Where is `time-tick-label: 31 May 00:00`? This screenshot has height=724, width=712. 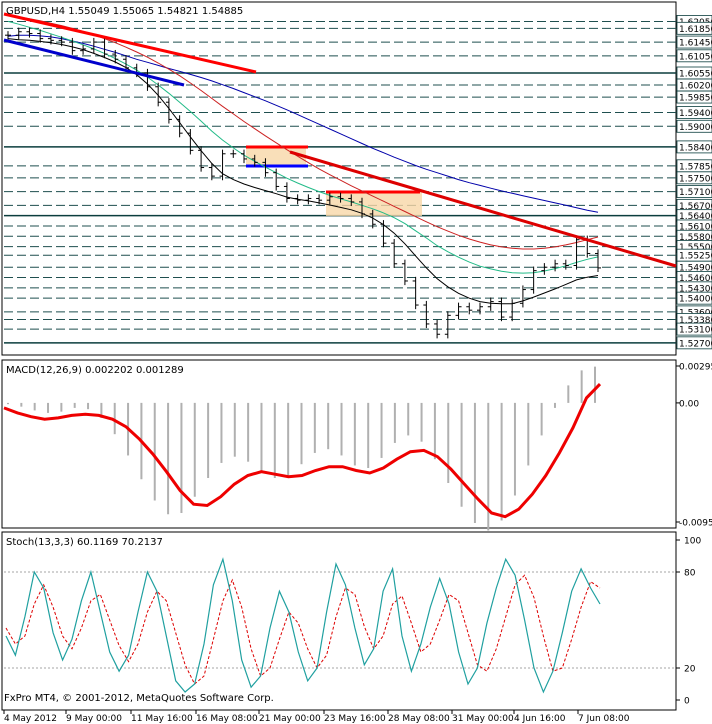
time-tick-label: 31 May 00:00 is located at coordinates (483, 719).